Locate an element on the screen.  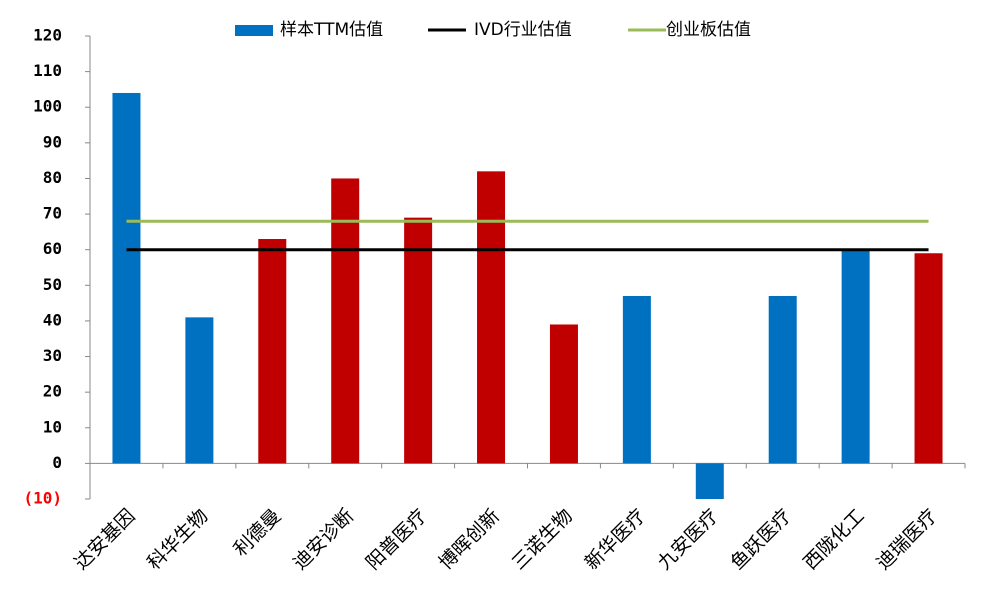
x-tick-label: 达安基因 is located at coordinates (104, 539).